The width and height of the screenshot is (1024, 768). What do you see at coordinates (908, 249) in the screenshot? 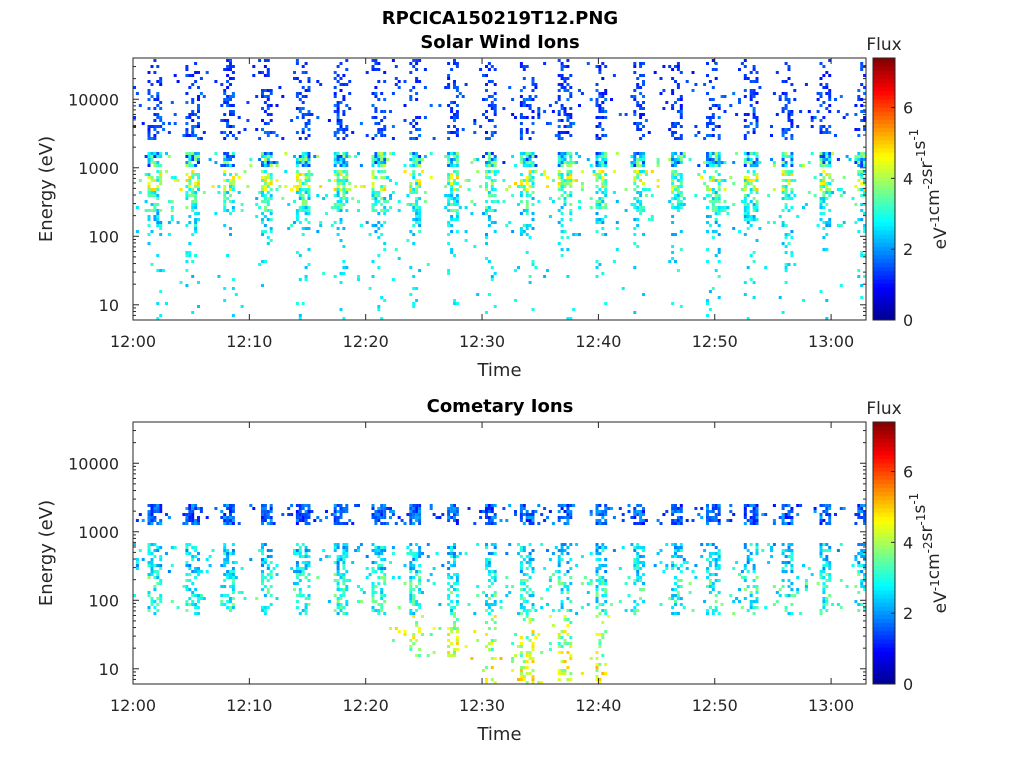
I see `colorbar-tick-label: 2` at bounding box center [908, 249].